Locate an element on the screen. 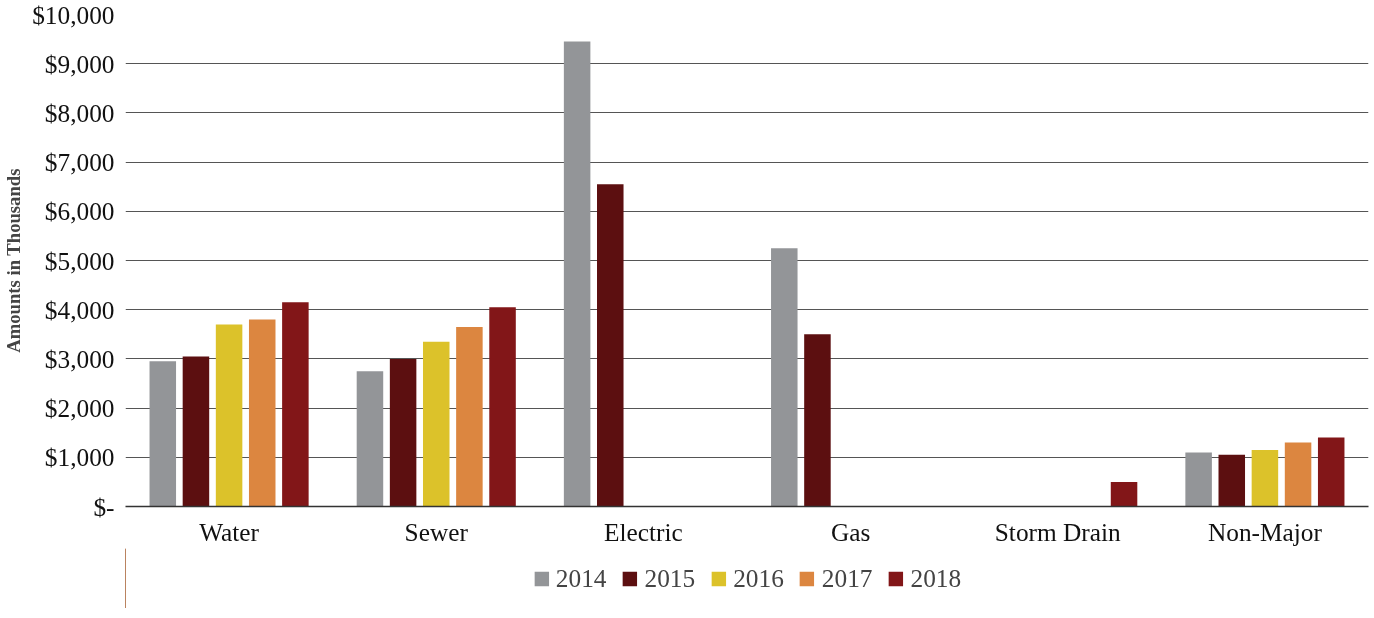  legend-label: 2015 is located at coordinates (670, 578).